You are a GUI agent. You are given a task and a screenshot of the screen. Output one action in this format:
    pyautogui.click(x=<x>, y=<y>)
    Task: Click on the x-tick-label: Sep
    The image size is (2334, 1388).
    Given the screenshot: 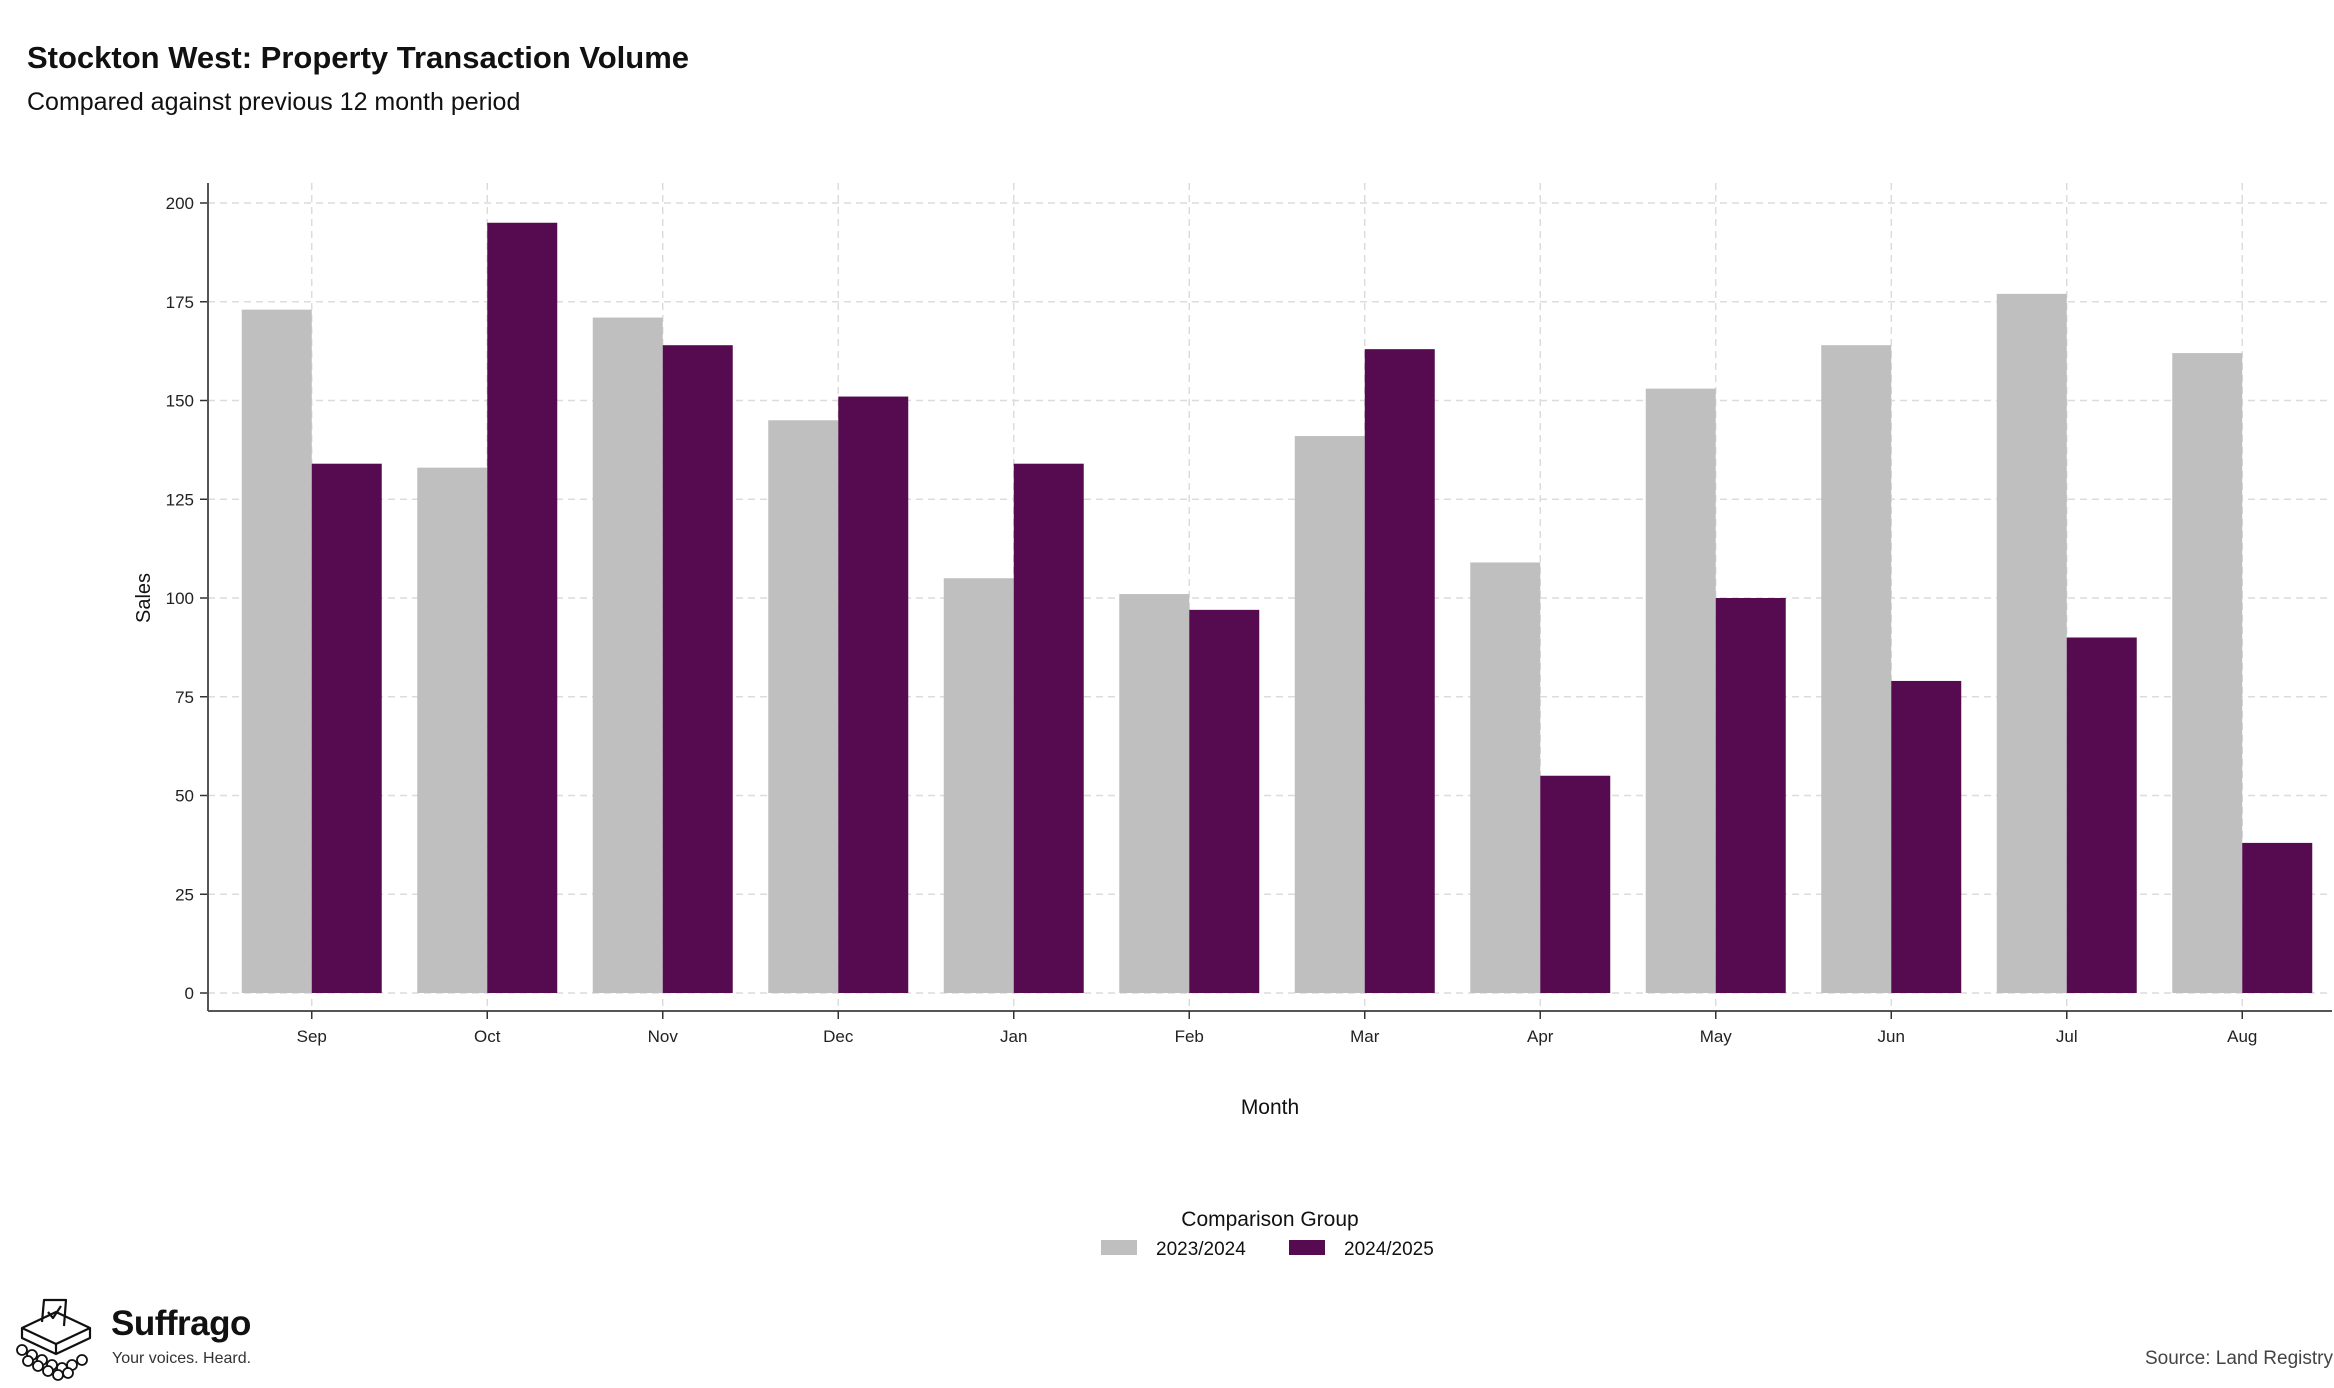 What is the action you would take?
    pyautogui.click(x=312, y=1036)
    